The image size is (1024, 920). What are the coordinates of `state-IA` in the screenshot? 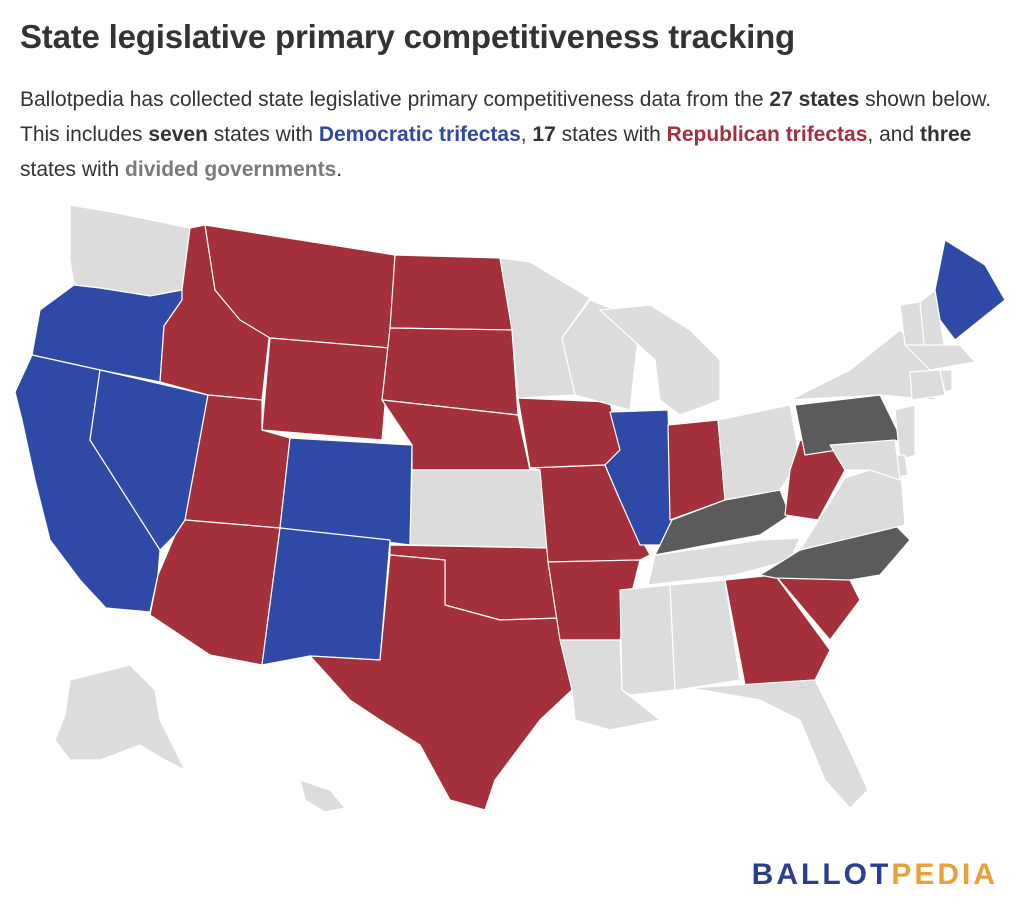 It's located at (569, 433).